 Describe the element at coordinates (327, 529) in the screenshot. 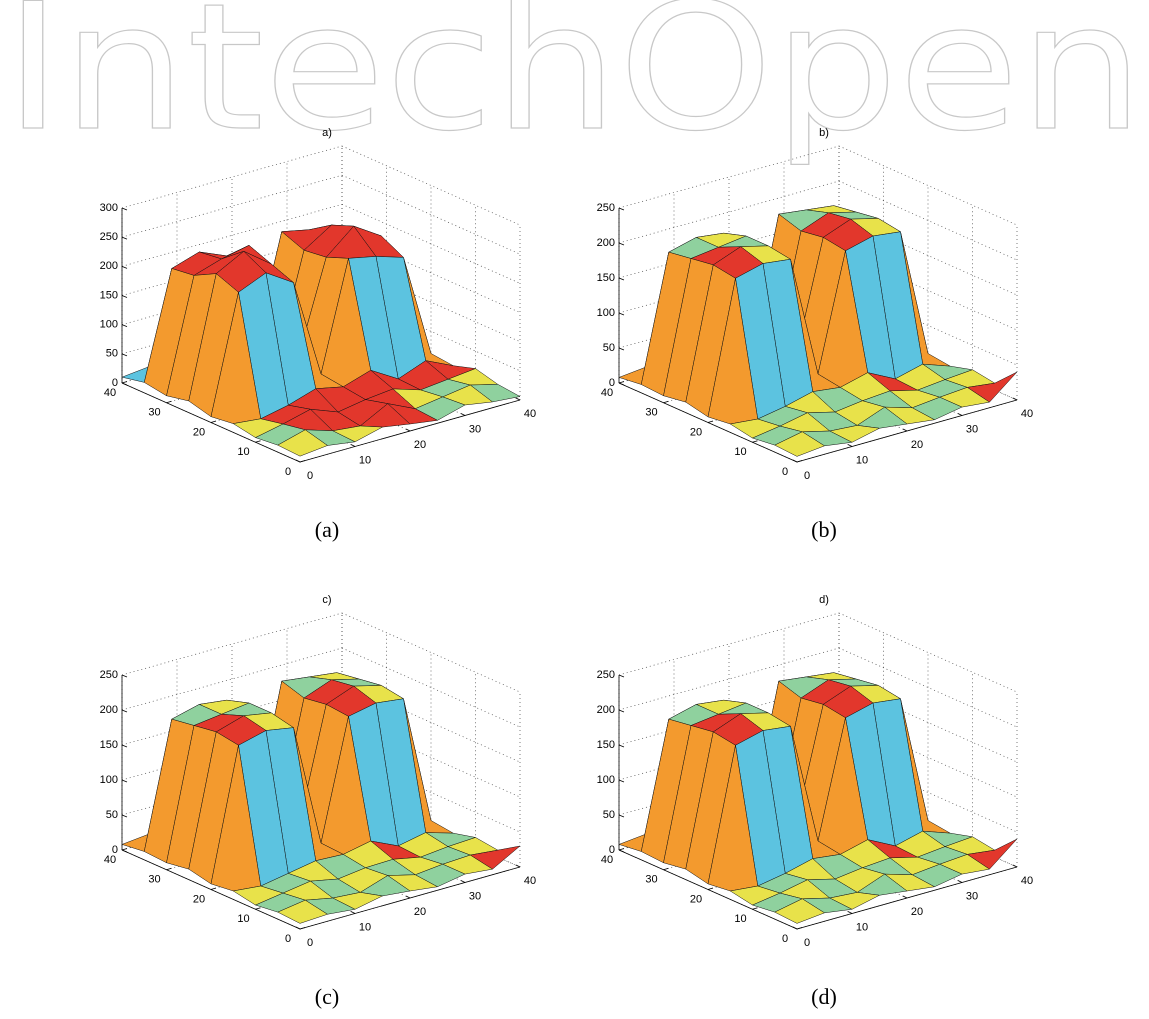

I see `caption: (a)` at that location.